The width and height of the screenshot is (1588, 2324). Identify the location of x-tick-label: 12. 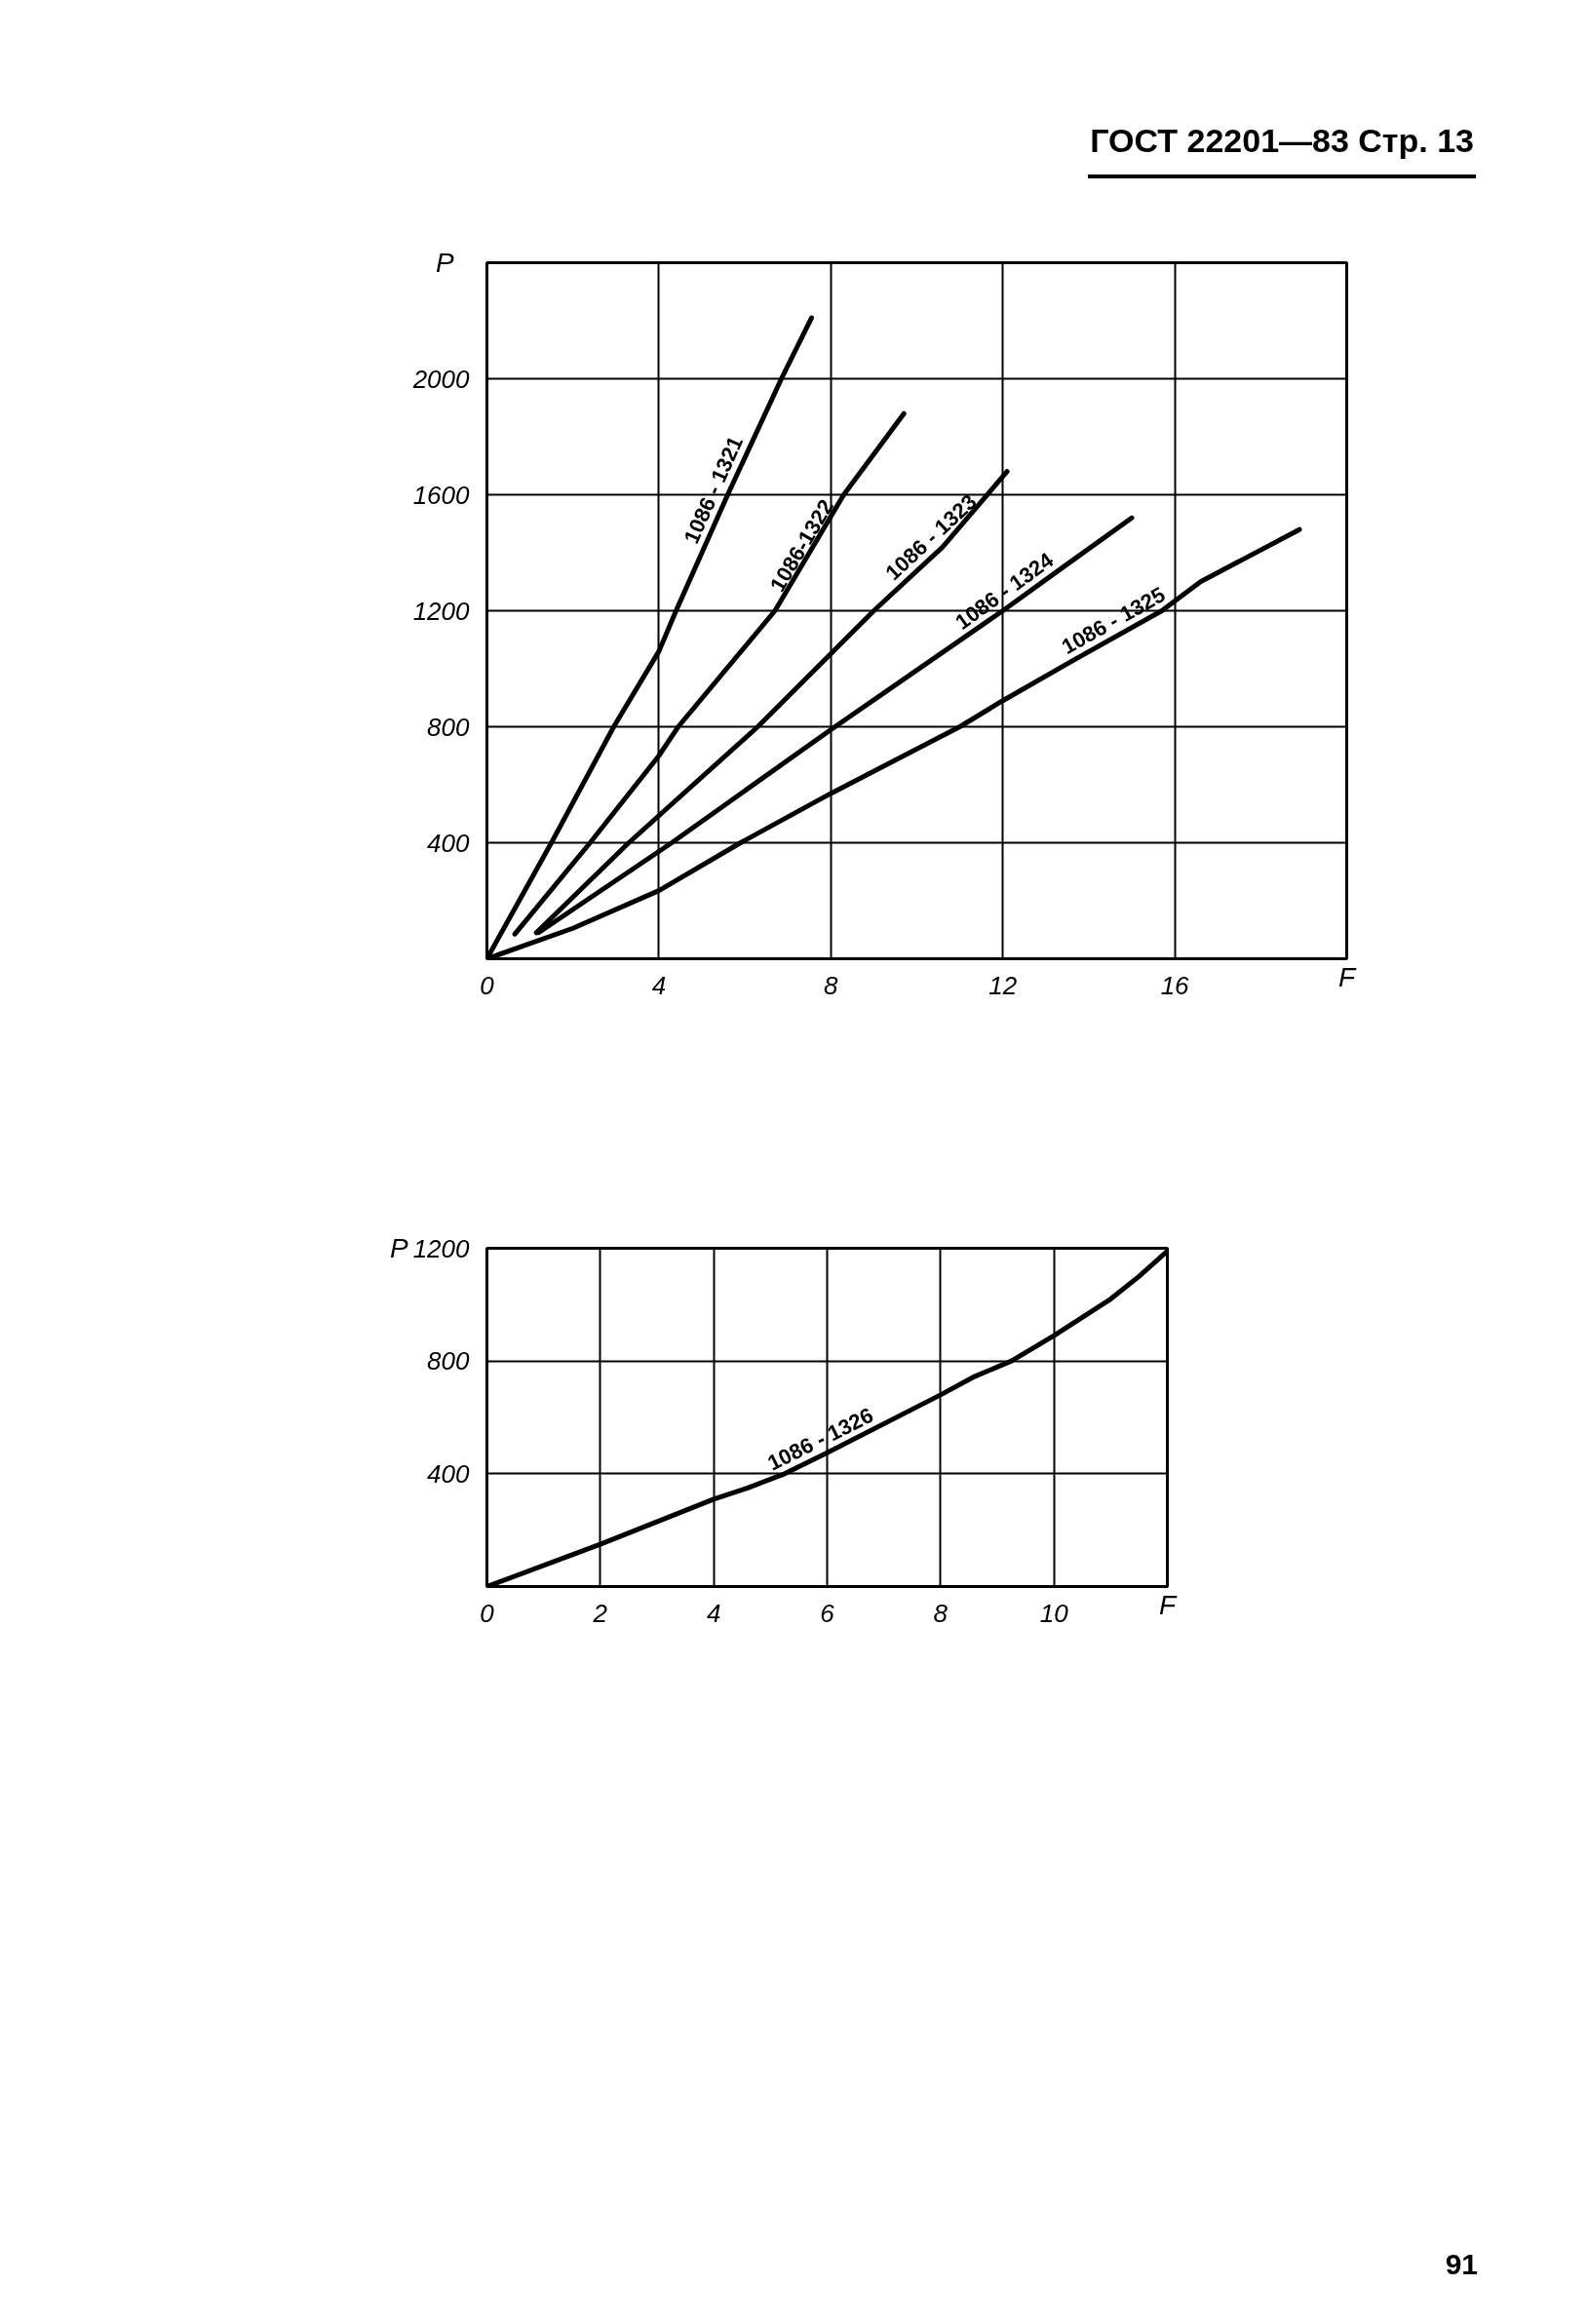
(1003, 985).